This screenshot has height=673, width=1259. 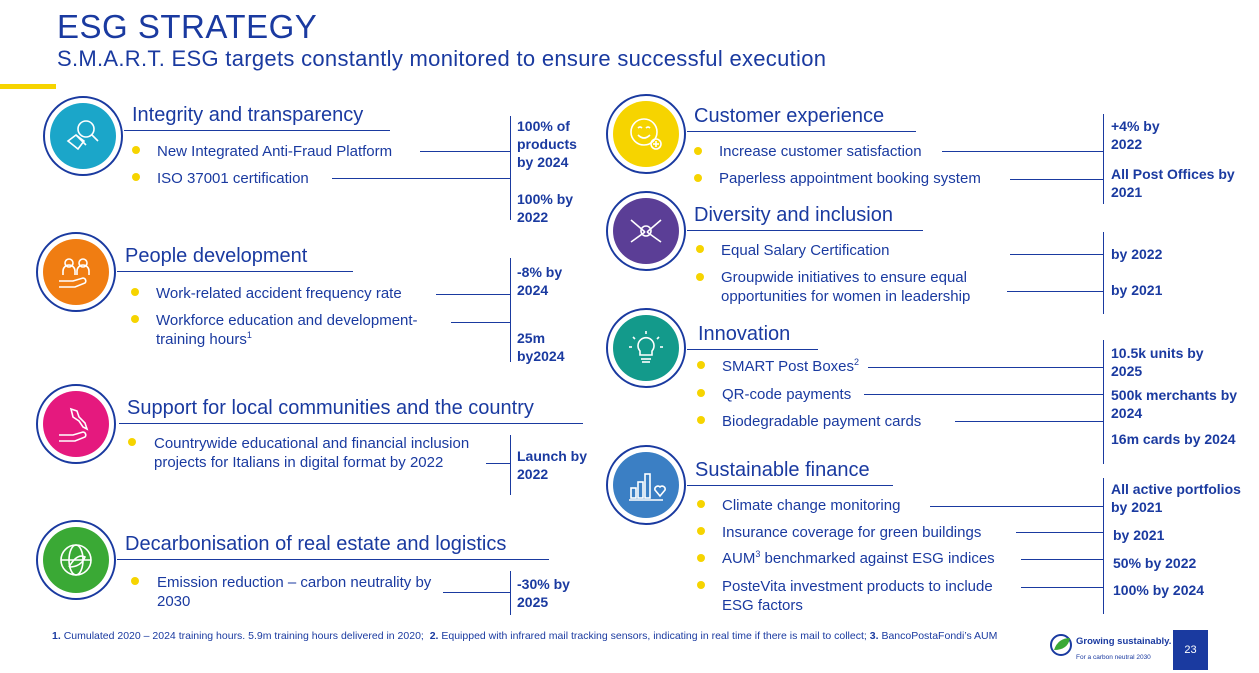 What do you see at coordinates (543, 593) in the screenshot?
I see `decarbonisation-target-1: -30% by 2025` at bounding box center [543, 593].